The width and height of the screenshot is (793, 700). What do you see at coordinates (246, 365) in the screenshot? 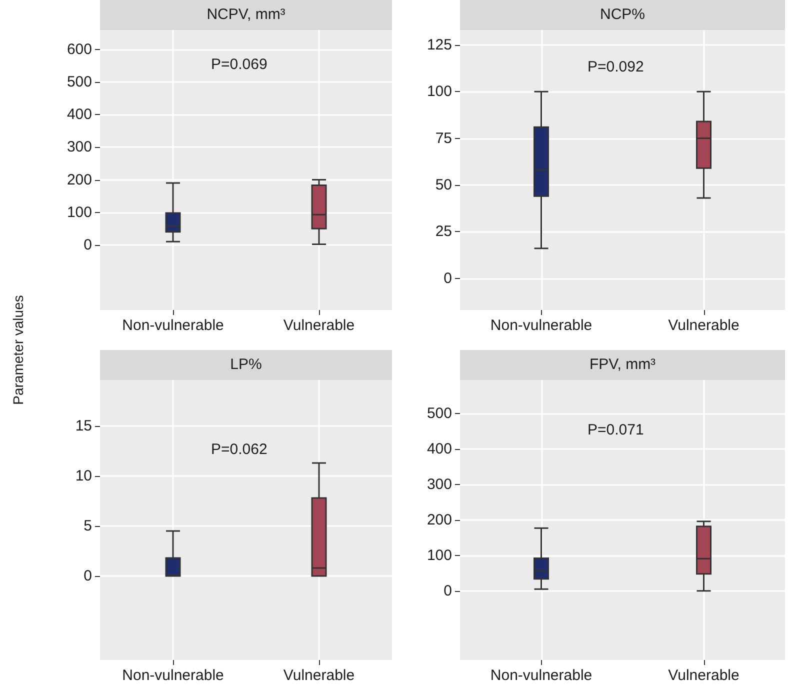
I see `chart-title: LP%` at bounding box center [246, 365].